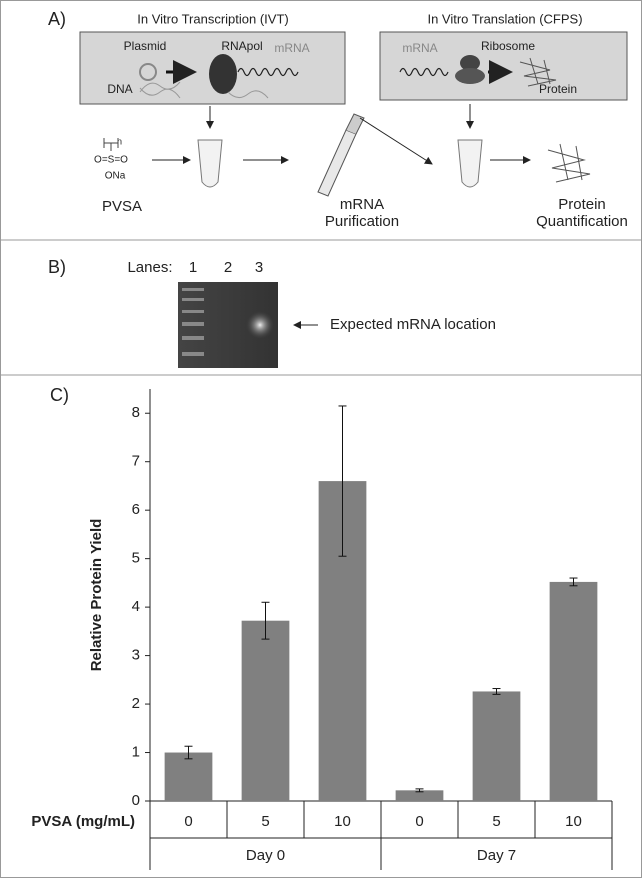 This screenshot has height=878, width=642. I want to click on structure-label: ONa, so click(115, 176).